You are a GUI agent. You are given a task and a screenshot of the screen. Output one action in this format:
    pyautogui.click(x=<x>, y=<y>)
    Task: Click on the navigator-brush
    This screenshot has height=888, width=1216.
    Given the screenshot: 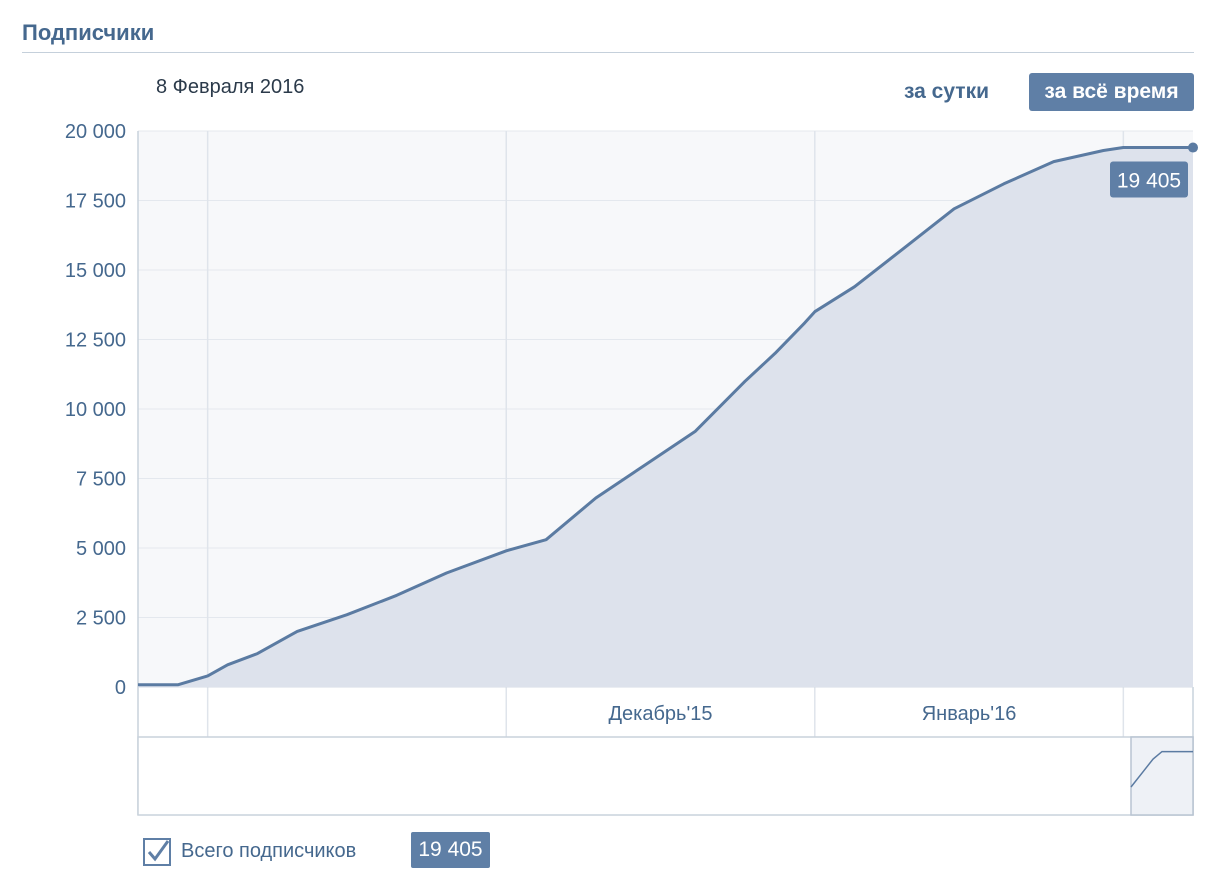 What is the action you would take?
    pyautogui.click(x=1162, y=776)
    